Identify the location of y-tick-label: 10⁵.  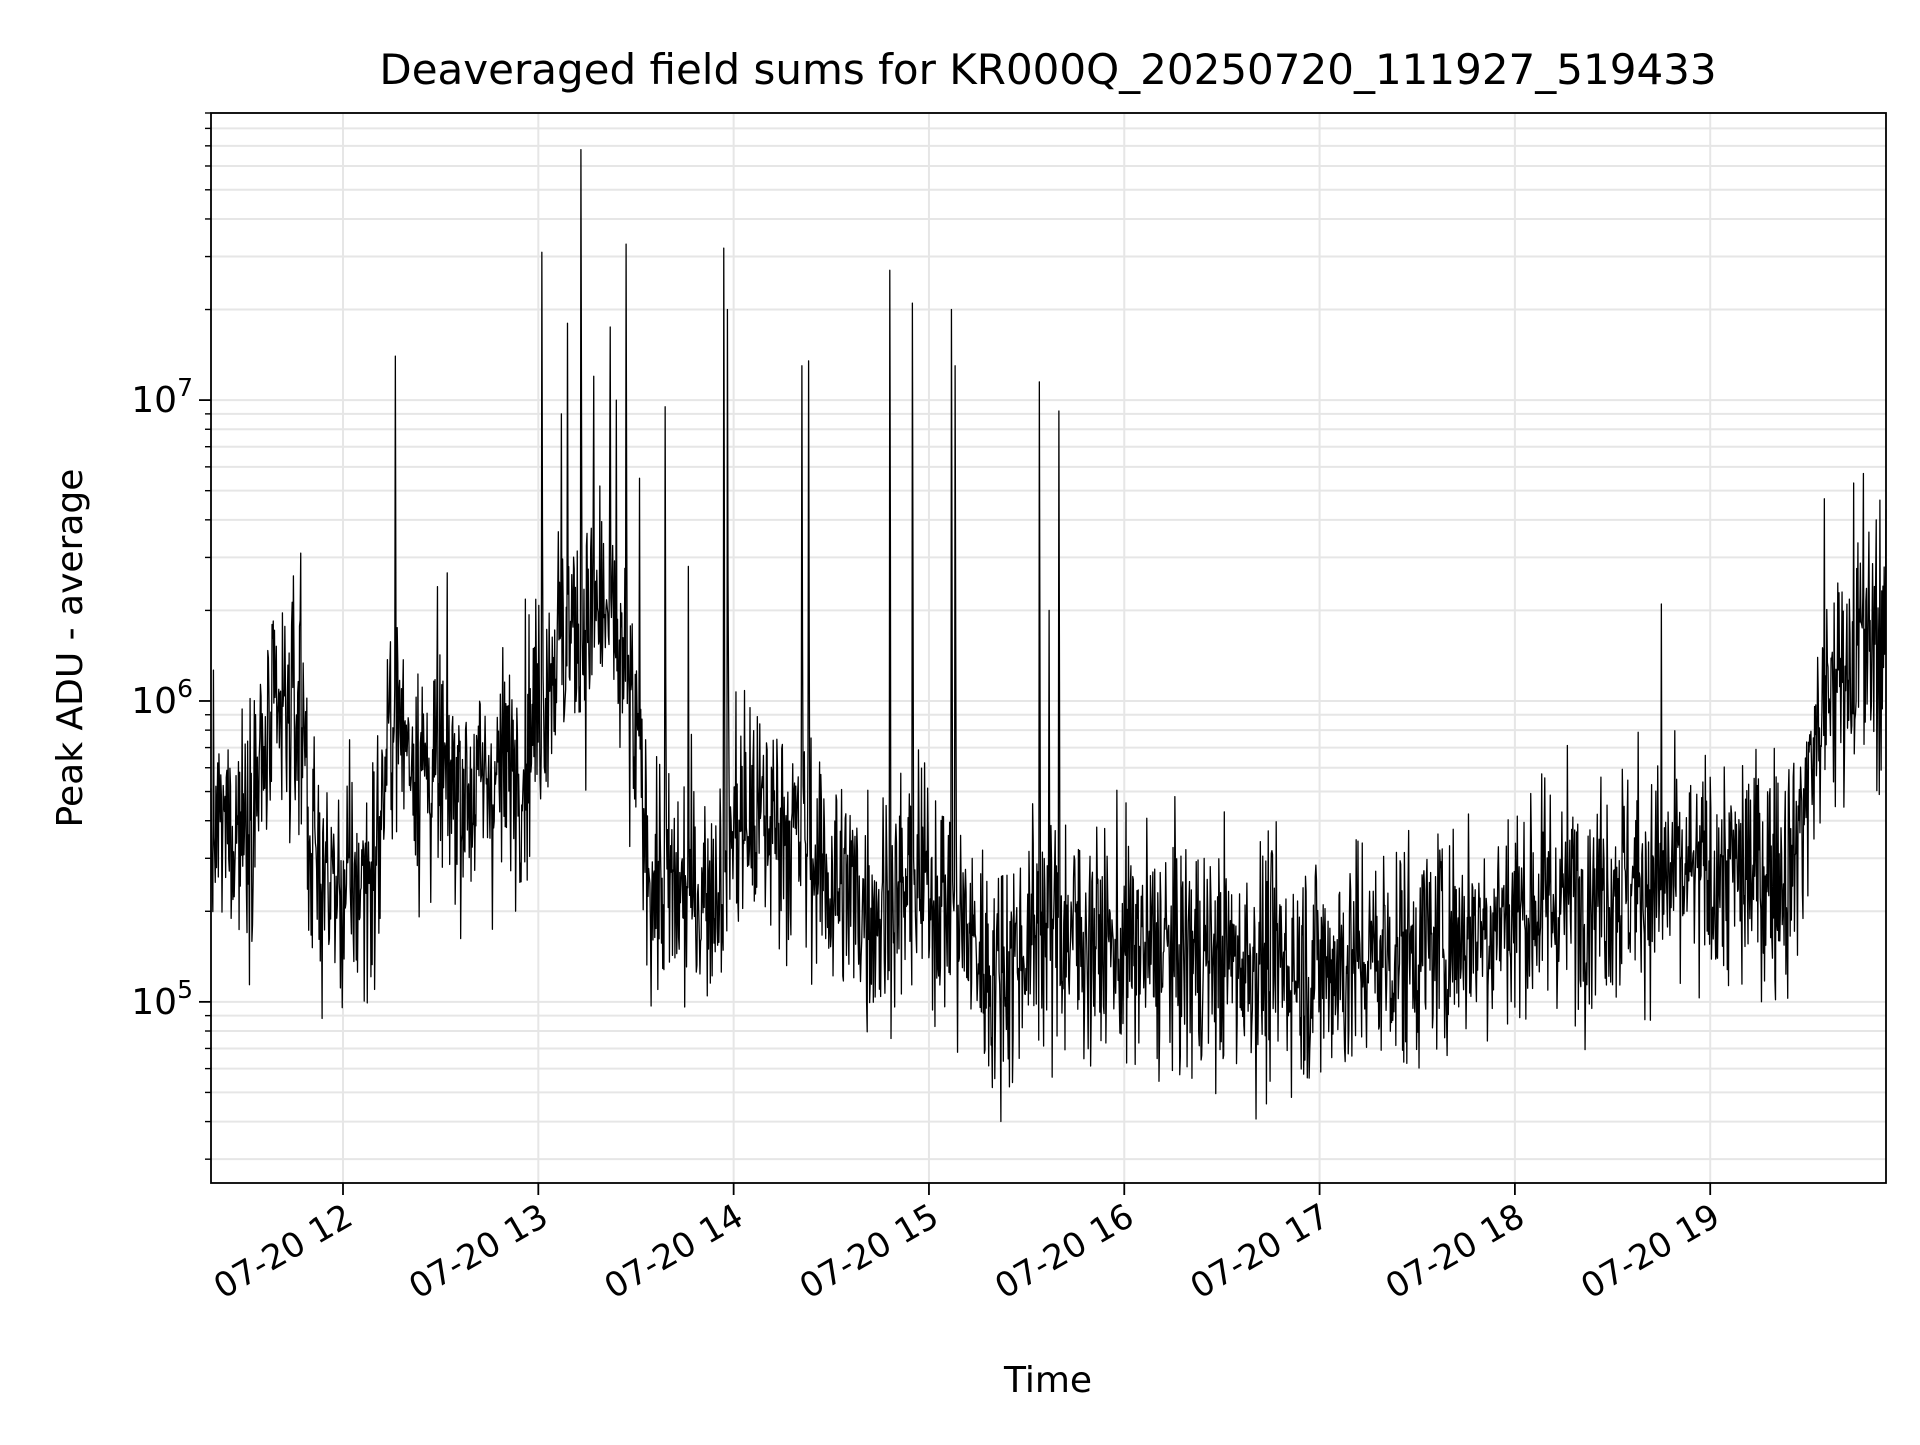
(162, 999).